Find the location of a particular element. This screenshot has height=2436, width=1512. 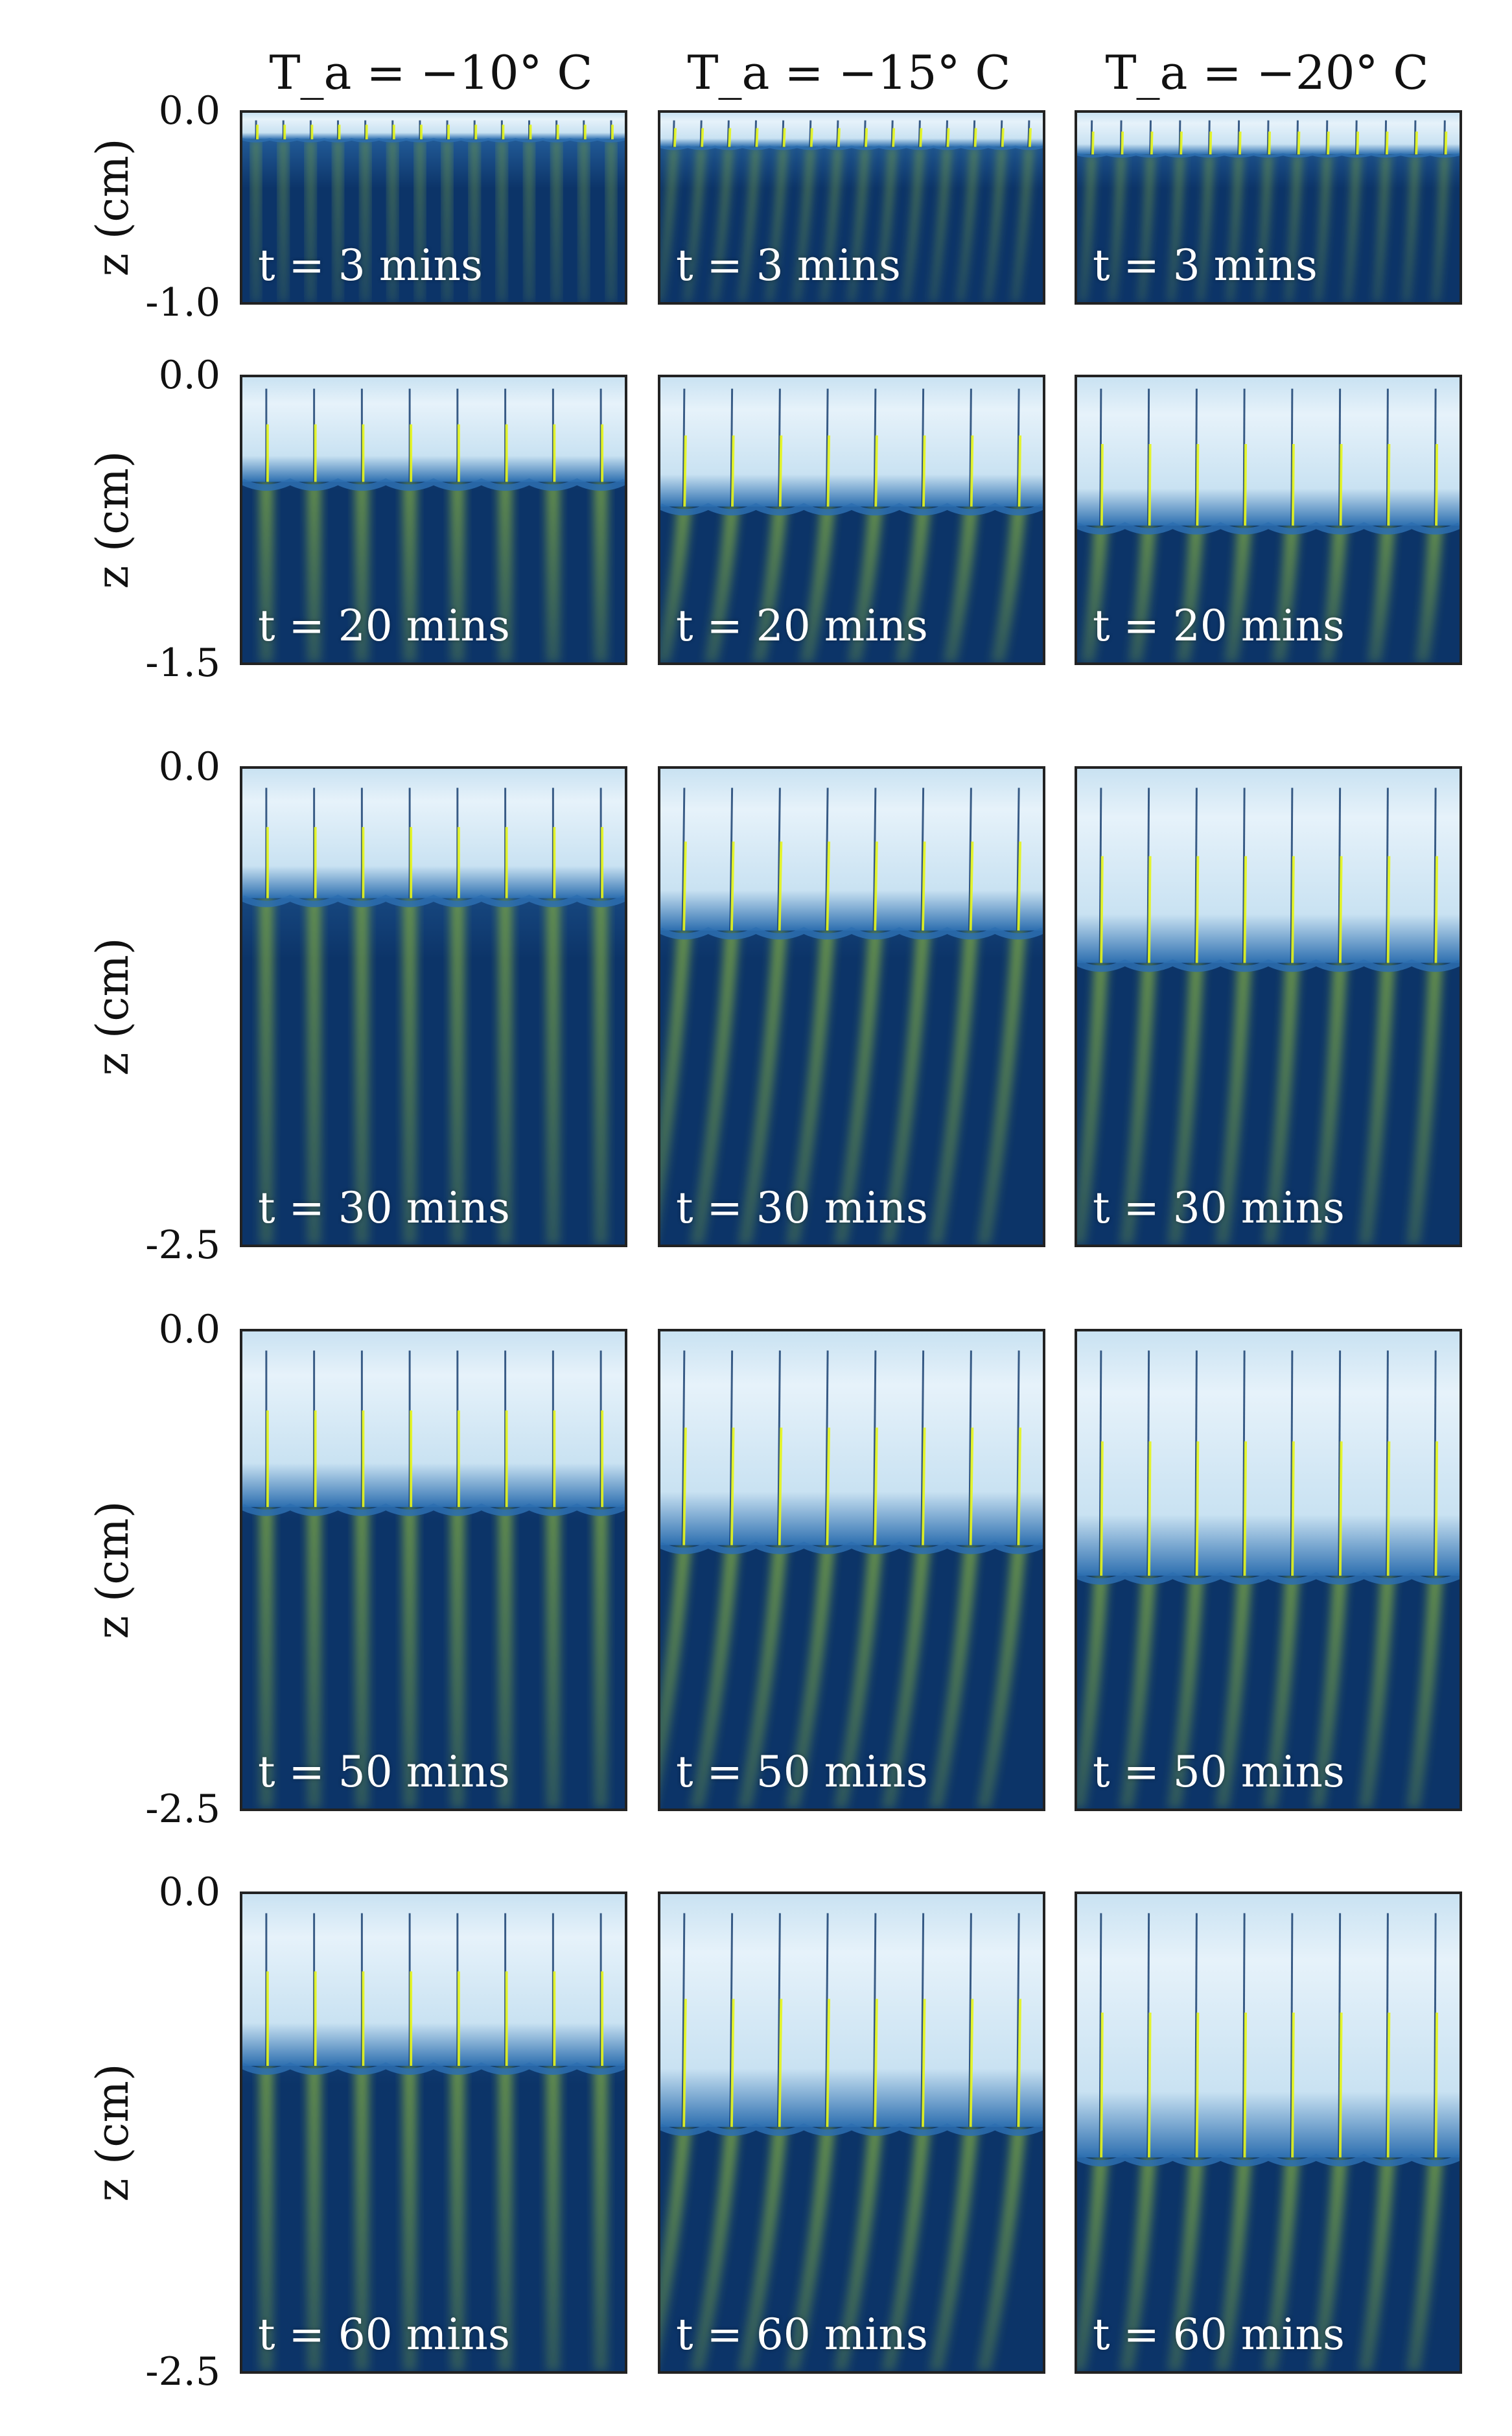

heatmap-r3-c2 is located at coordinates (851, 1007).